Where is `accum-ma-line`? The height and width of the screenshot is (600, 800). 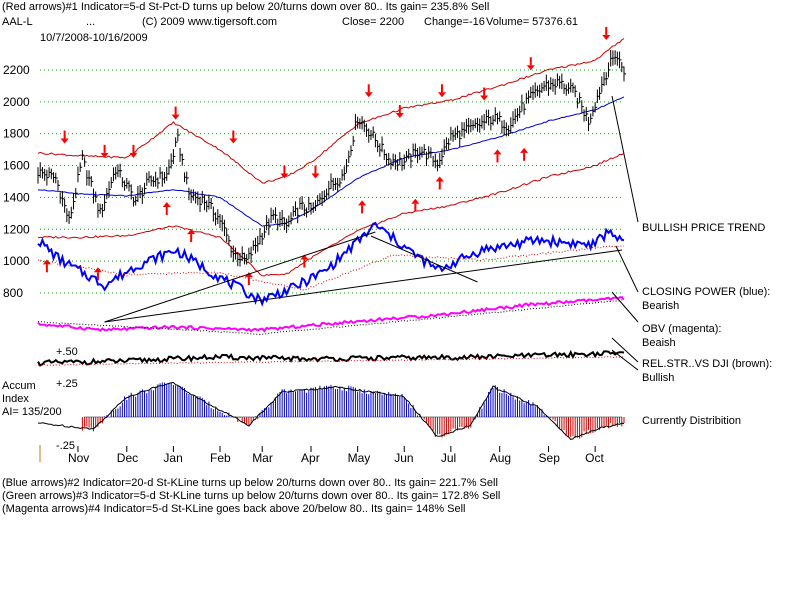
accum-ma-line is located at coordinates (331, 410).